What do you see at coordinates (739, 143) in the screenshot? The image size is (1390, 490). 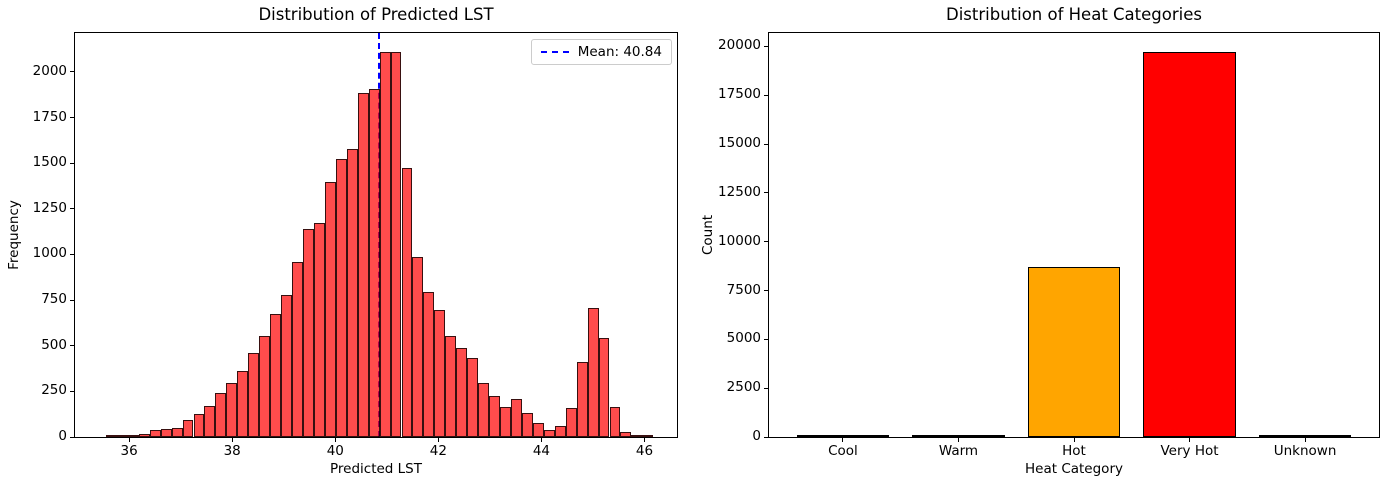 I see `y-tick-label: 15000` at bounding box center [739, 143].